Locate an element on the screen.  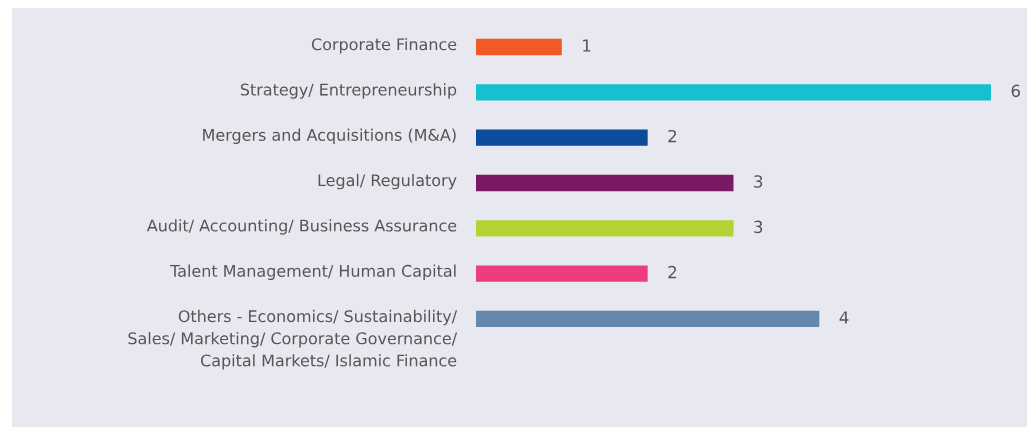
y-tick-label: Others - Economics/ Sustainability/ Sales/ Marketing/ Corporate Governance/ Capital Markets/ Islamic Finance is located at coordinates (293, 339).